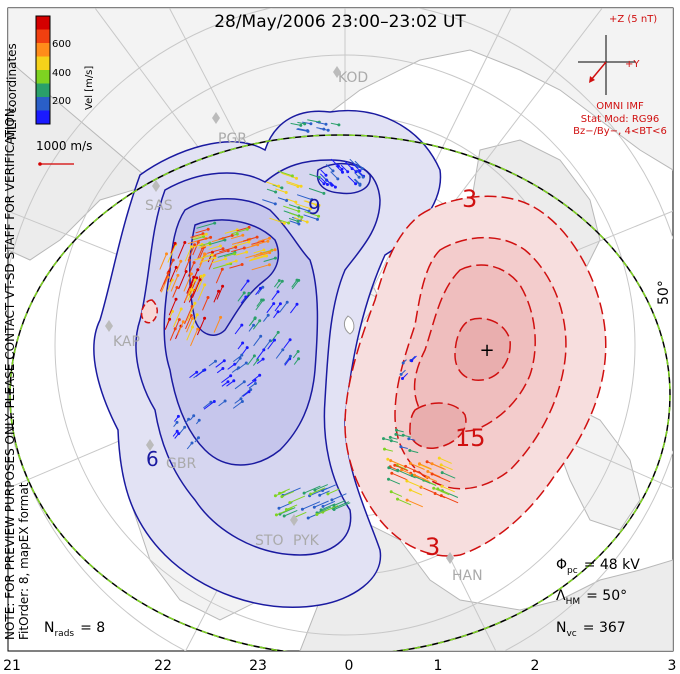  Describe the element at coordinates (61, 44) in the screenshot. I see `colorbar-tick-600: 600` at that location.